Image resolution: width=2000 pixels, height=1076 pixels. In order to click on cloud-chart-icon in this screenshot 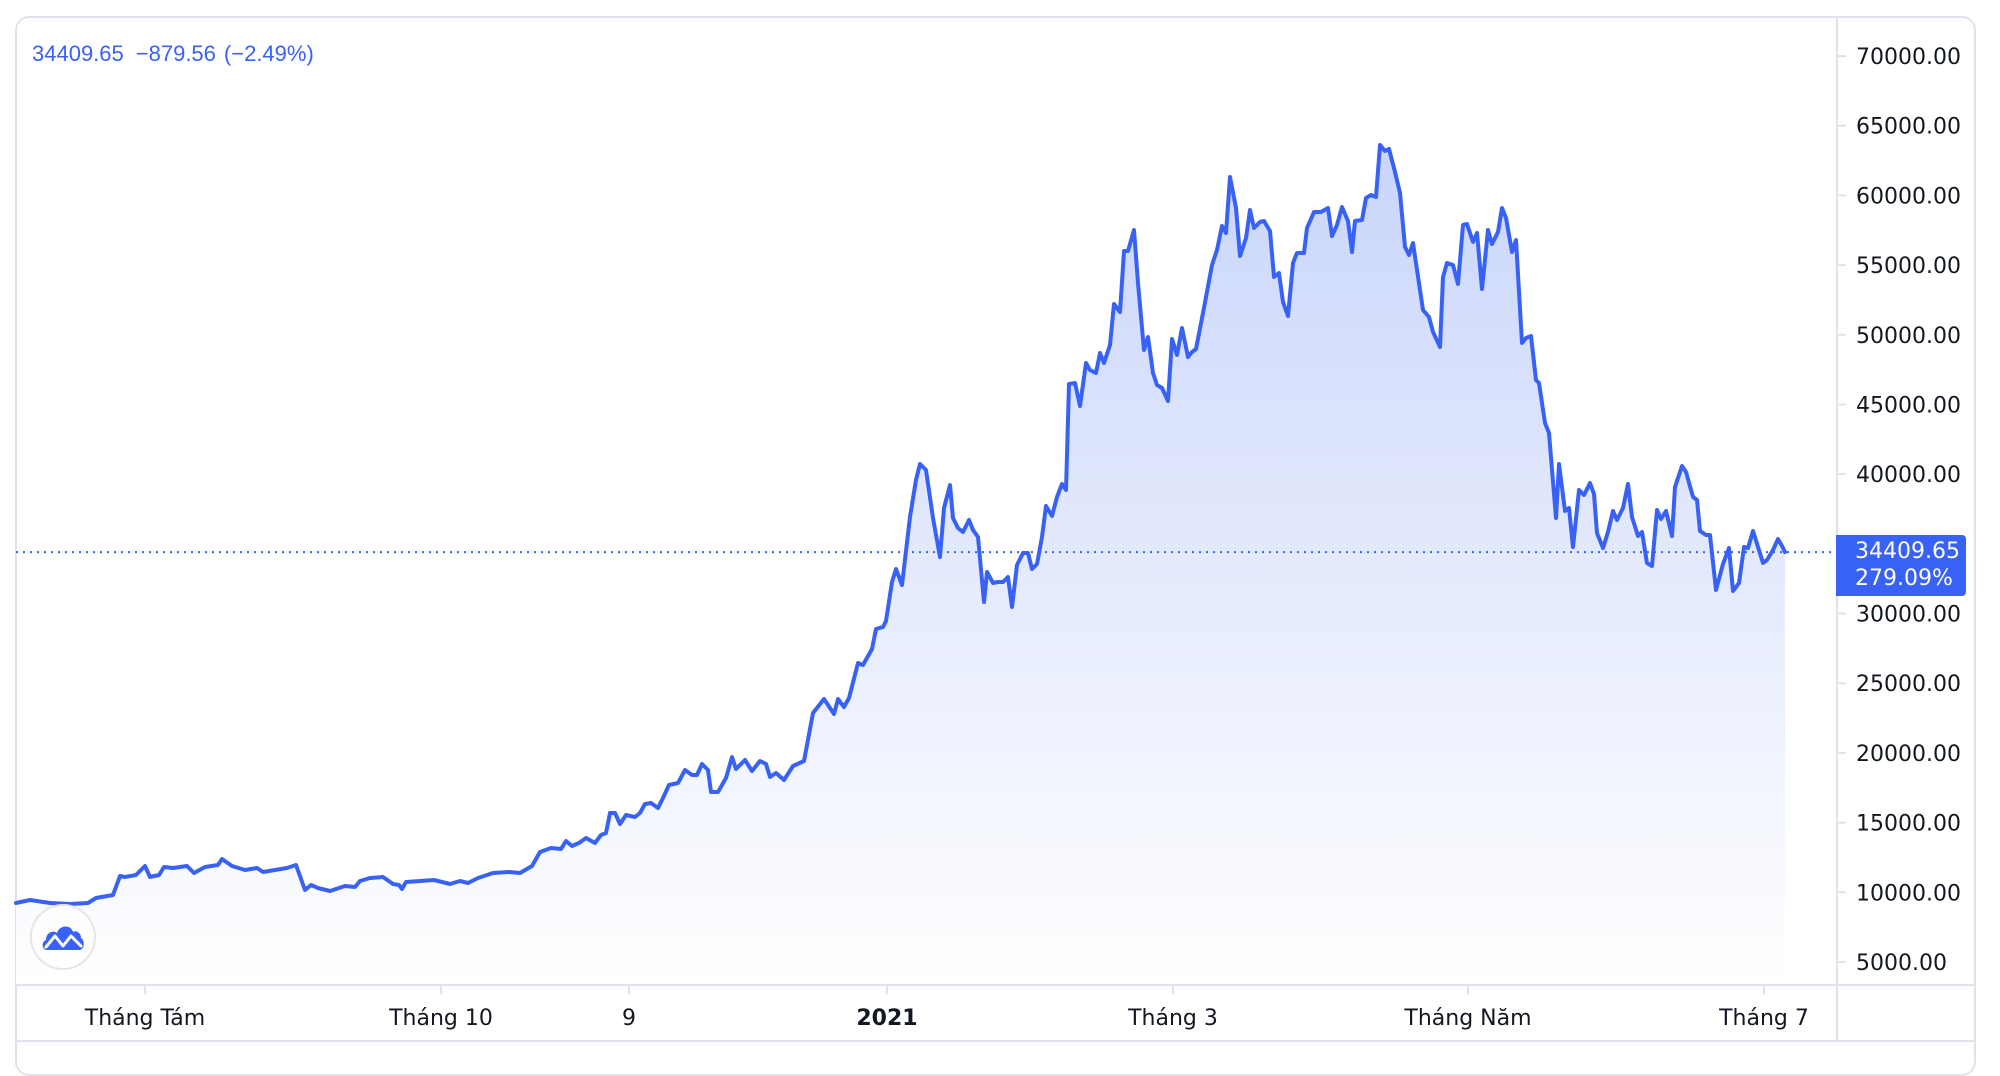, I will do `click(63, 938)`.